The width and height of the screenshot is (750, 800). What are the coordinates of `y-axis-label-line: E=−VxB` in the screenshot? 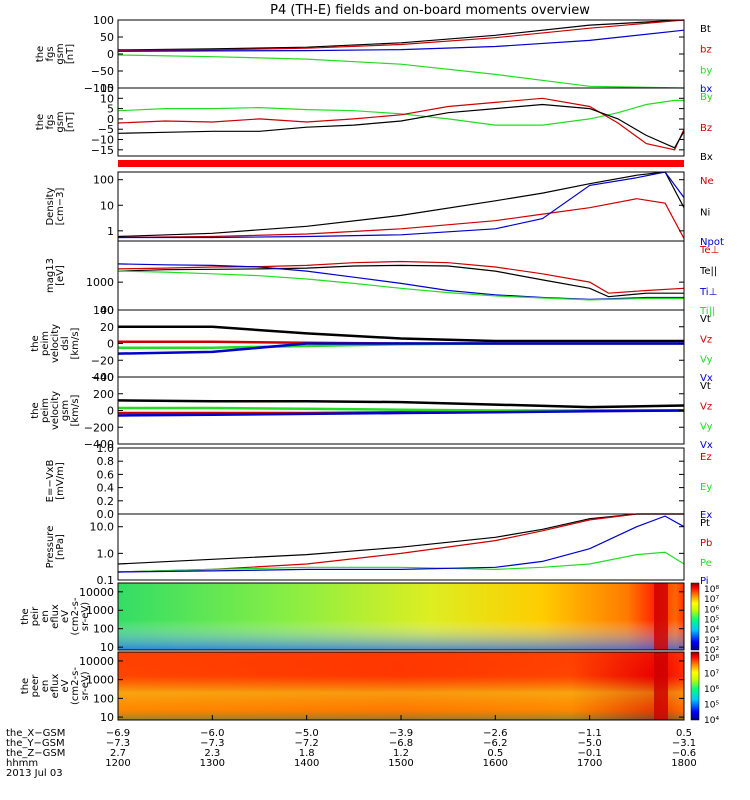 It's located at (50, 481).